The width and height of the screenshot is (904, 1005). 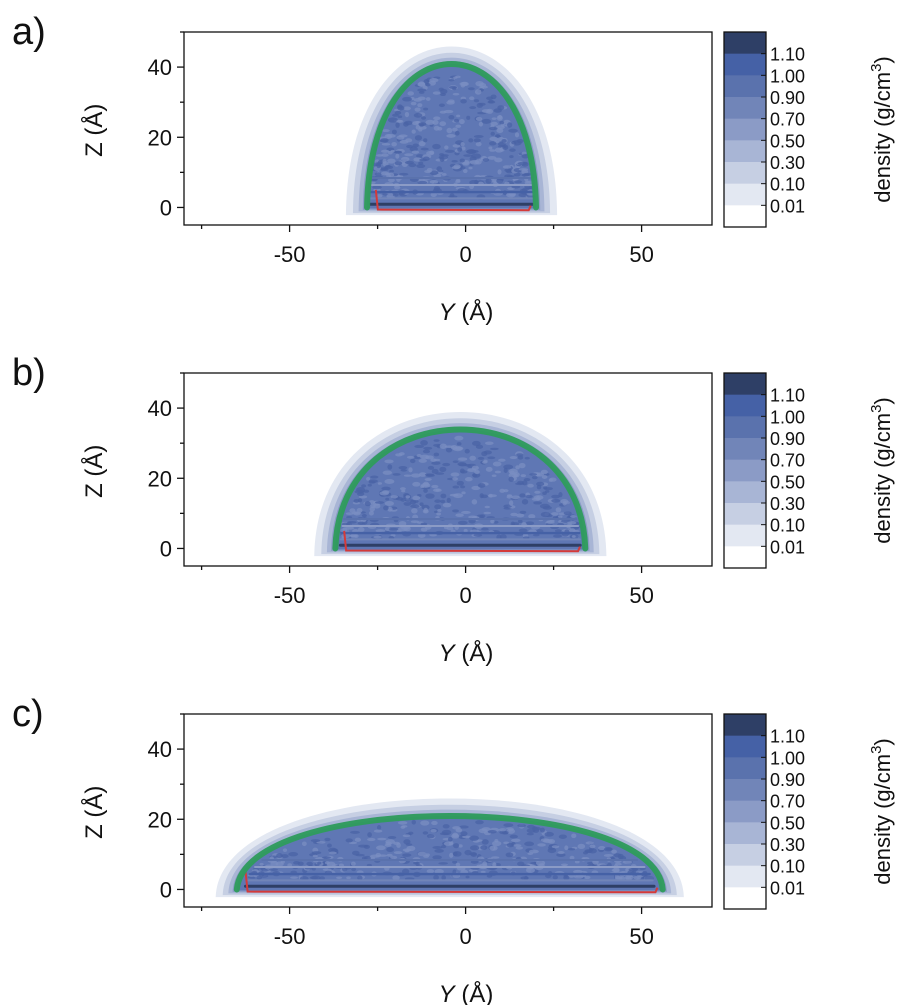 I want to click on panel-label: a), so click(x=29, y=32).